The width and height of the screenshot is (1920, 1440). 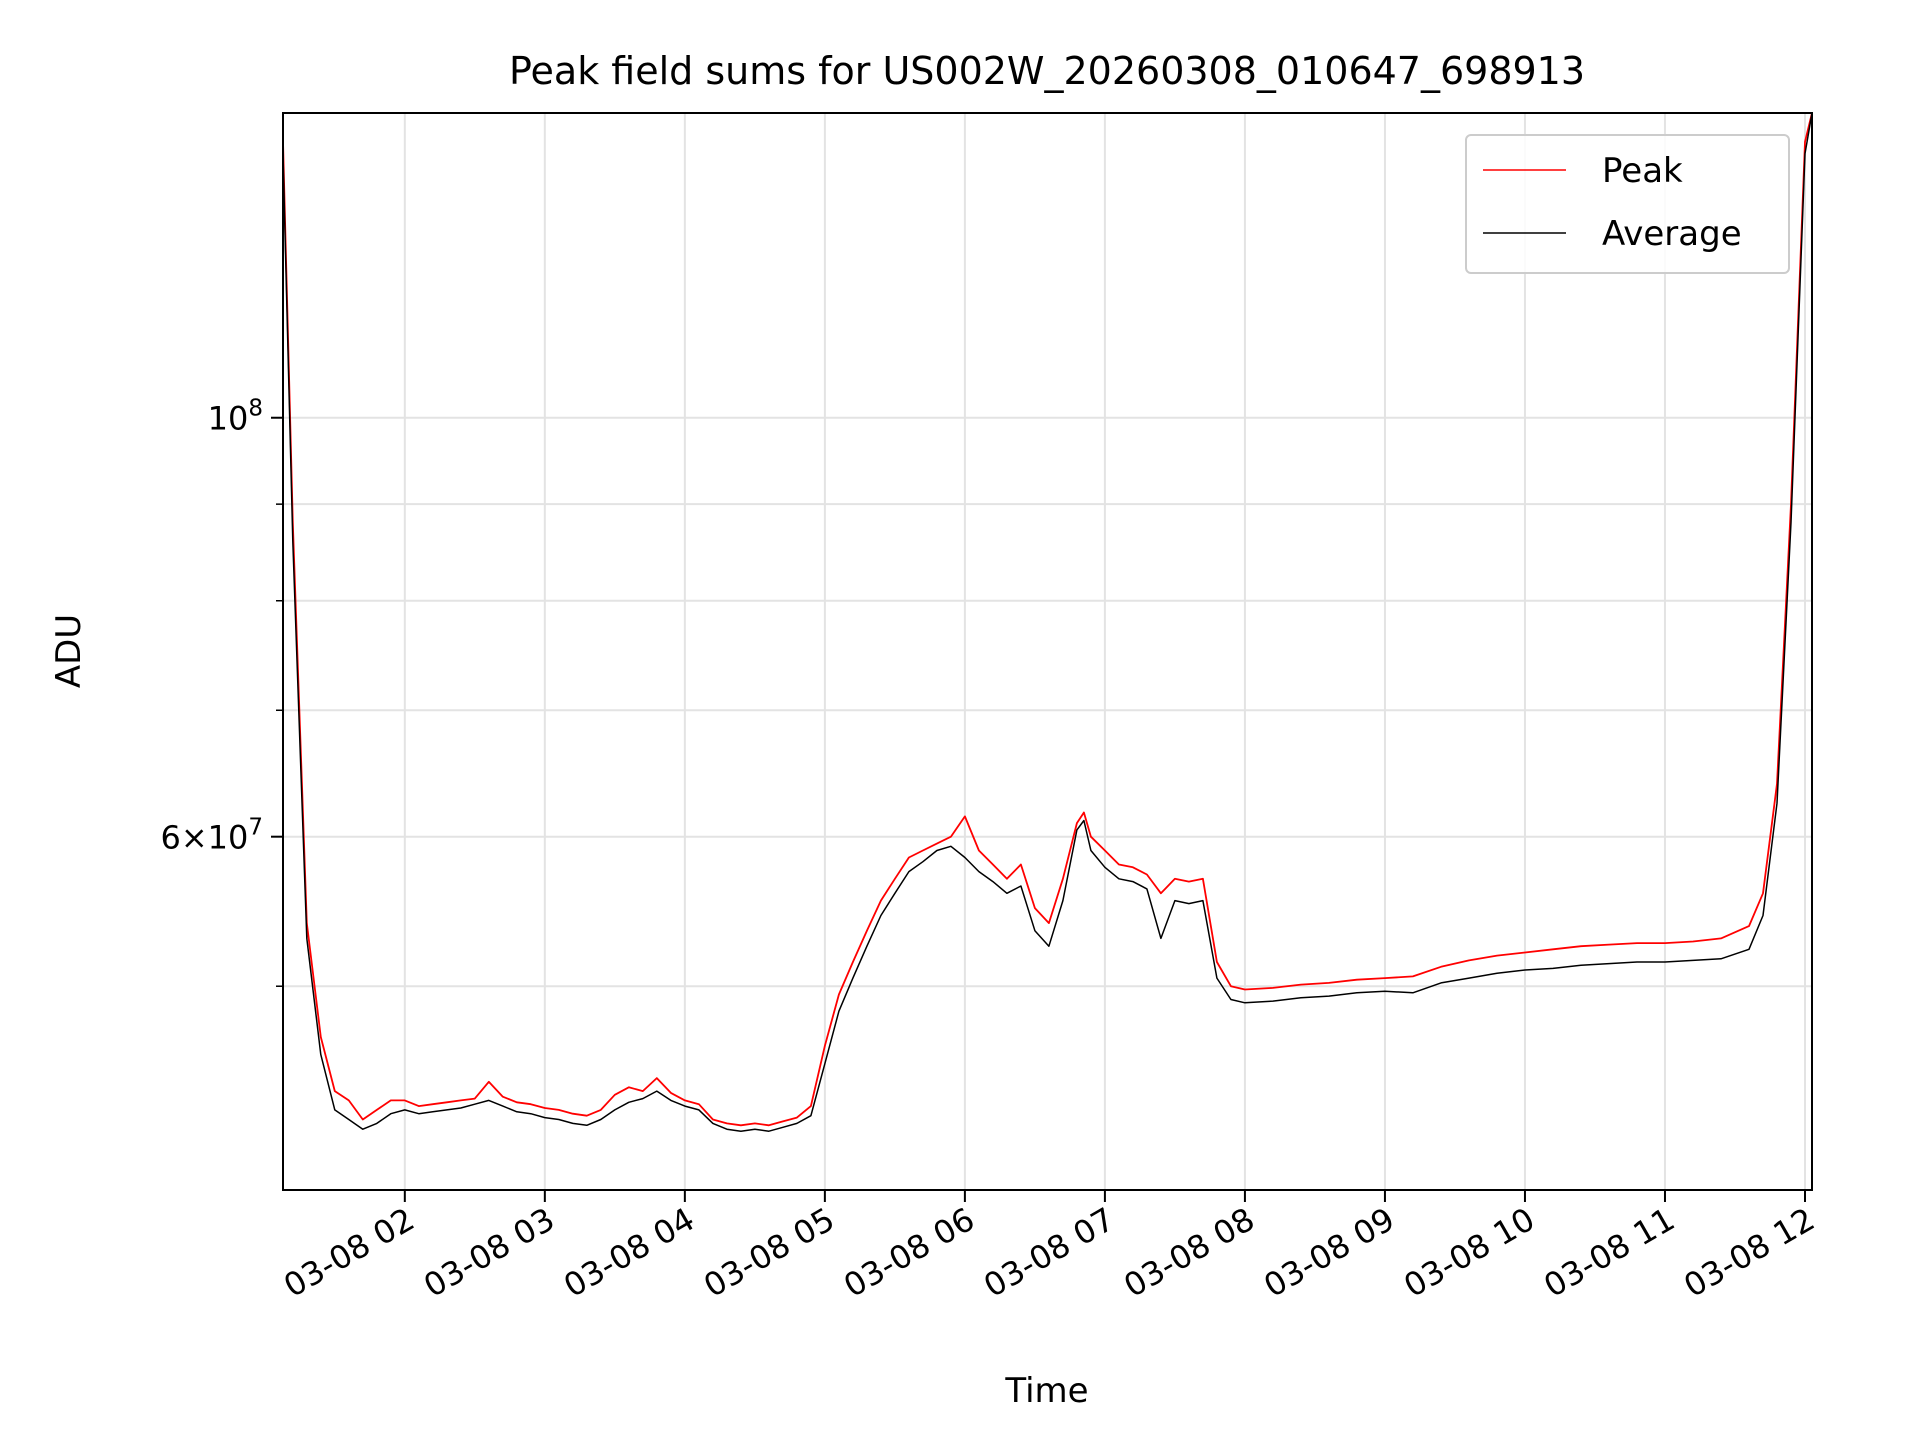 I want to click on y-tick-label: 6×107, so click(x=211, y=836).